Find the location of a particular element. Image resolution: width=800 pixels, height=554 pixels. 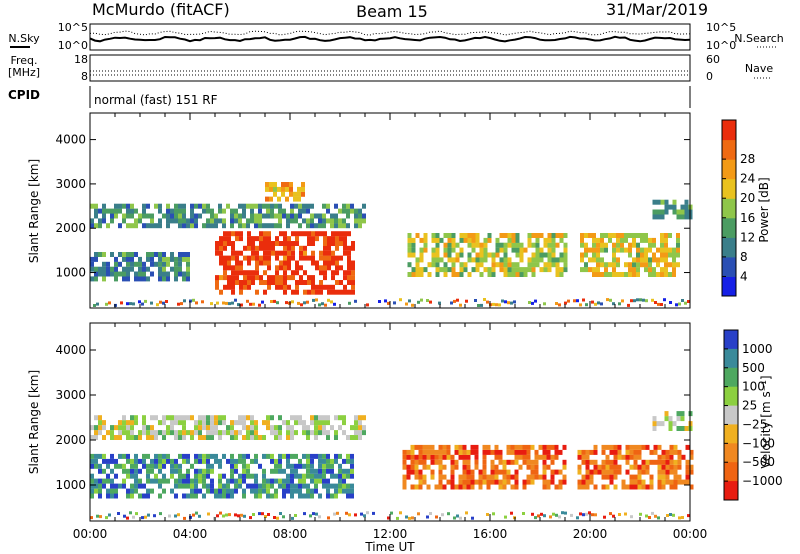

velocity-colorbar-tick-label: −1000 is located at coordinates (762, 481).